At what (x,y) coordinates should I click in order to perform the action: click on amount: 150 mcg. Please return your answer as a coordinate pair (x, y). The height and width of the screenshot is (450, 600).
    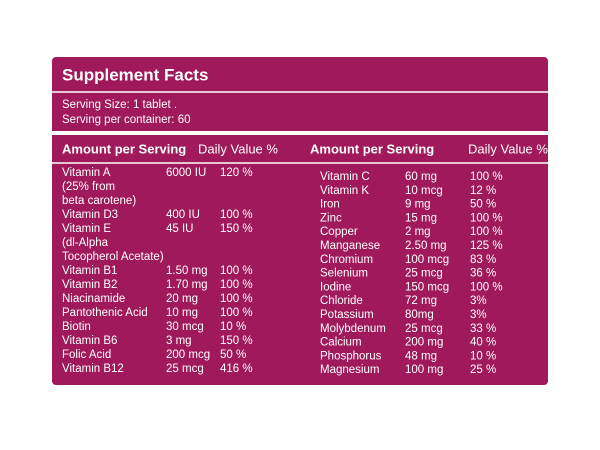
    Looking at the image, I should click on (427, 287).